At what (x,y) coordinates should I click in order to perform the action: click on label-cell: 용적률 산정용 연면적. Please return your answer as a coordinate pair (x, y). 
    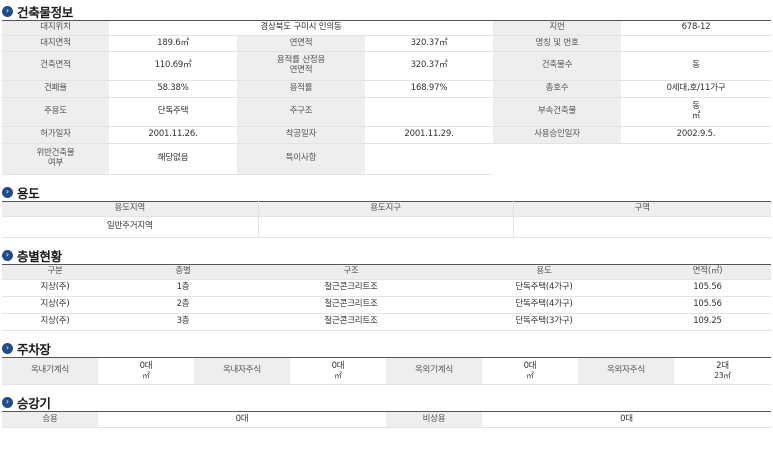
    Looking at the image, I should click on (301, 66).